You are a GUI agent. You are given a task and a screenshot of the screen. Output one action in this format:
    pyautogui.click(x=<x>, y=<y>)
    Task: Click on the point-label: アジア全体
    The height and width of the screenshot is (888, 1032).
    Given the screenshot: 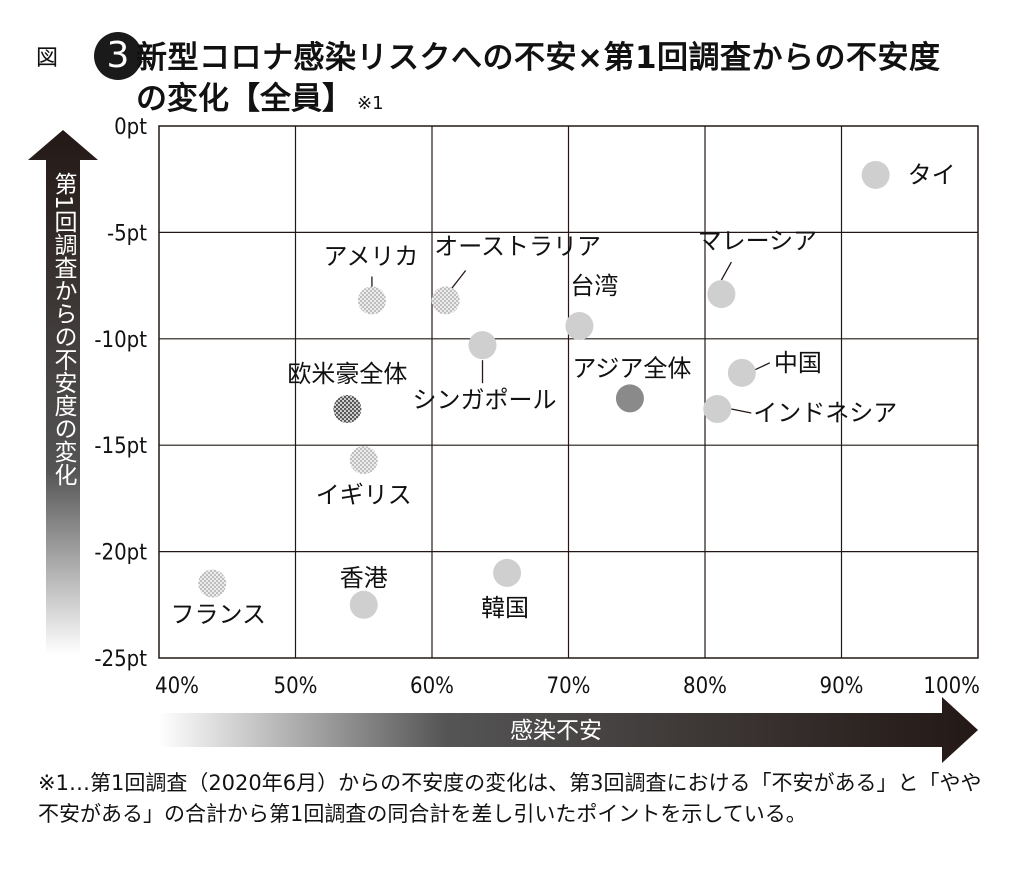 What is the action you would take?
    pyautogui.click(x=631, y=368)
    